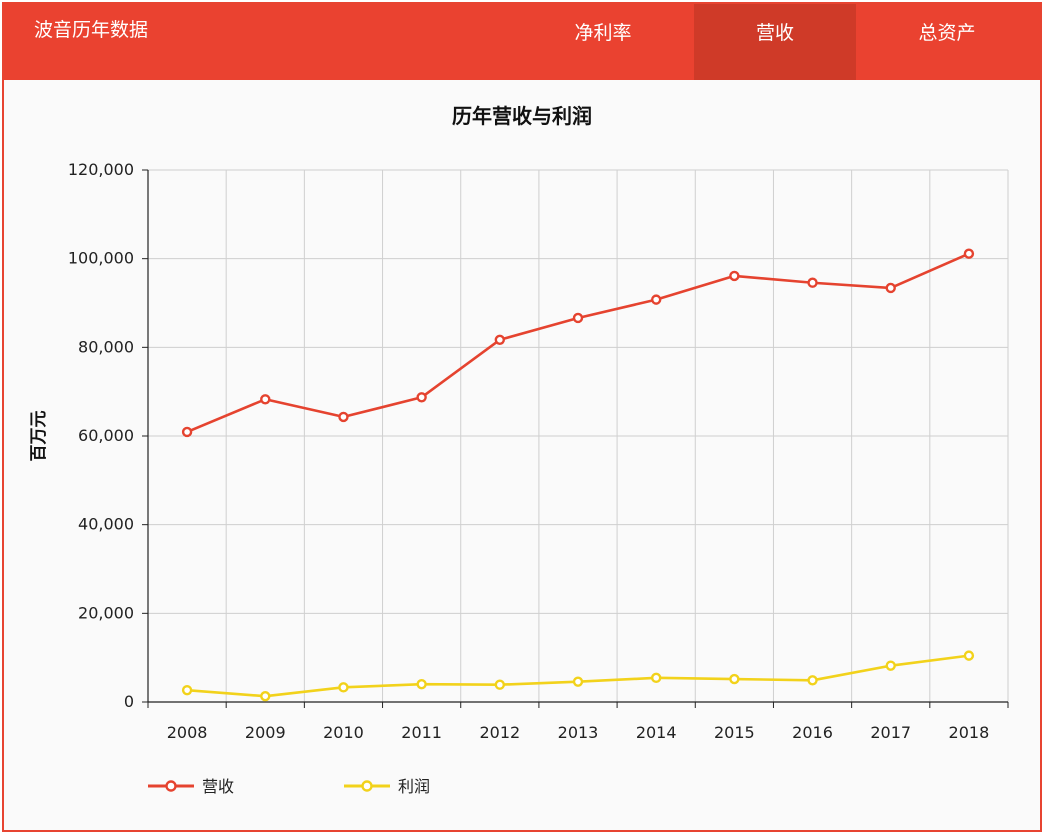  What do you see at coordinates (414, 786) in the screenshot?
I see `legend-label: 利润` at bounding box center [414, 786].